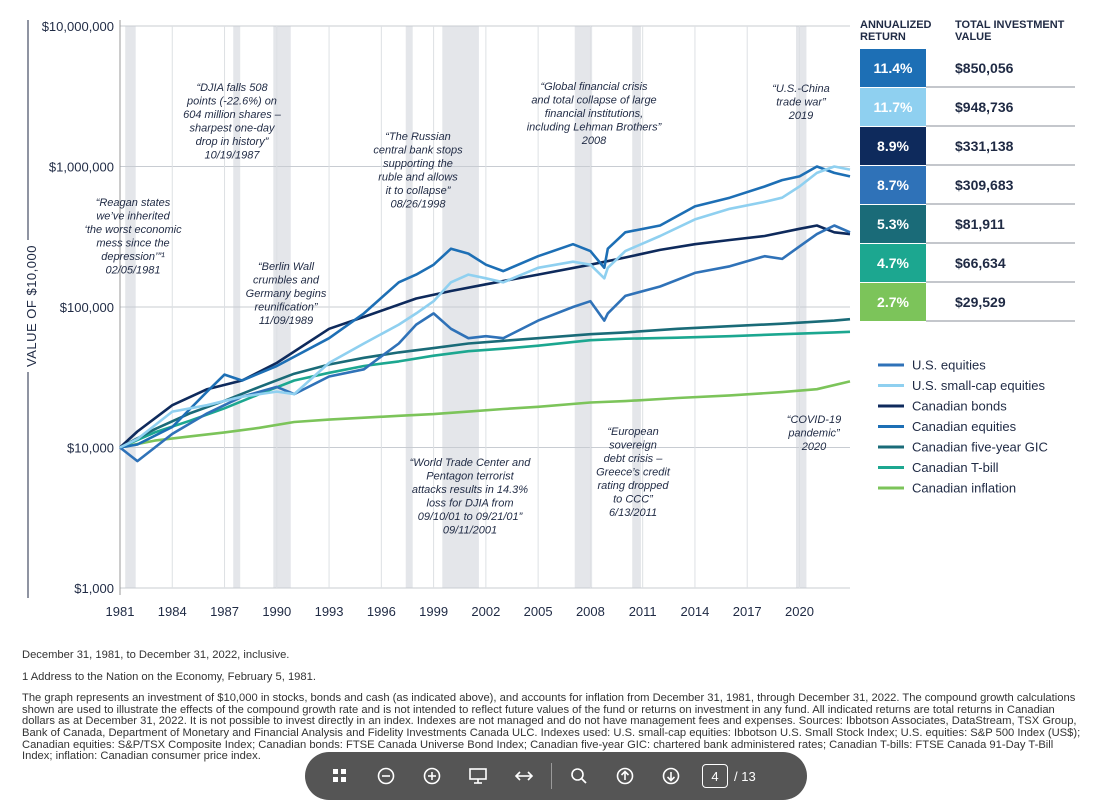 The height and width of the screenshot is (809, 1104). I want to click on investment-value: $948,736, so click(984, 107).